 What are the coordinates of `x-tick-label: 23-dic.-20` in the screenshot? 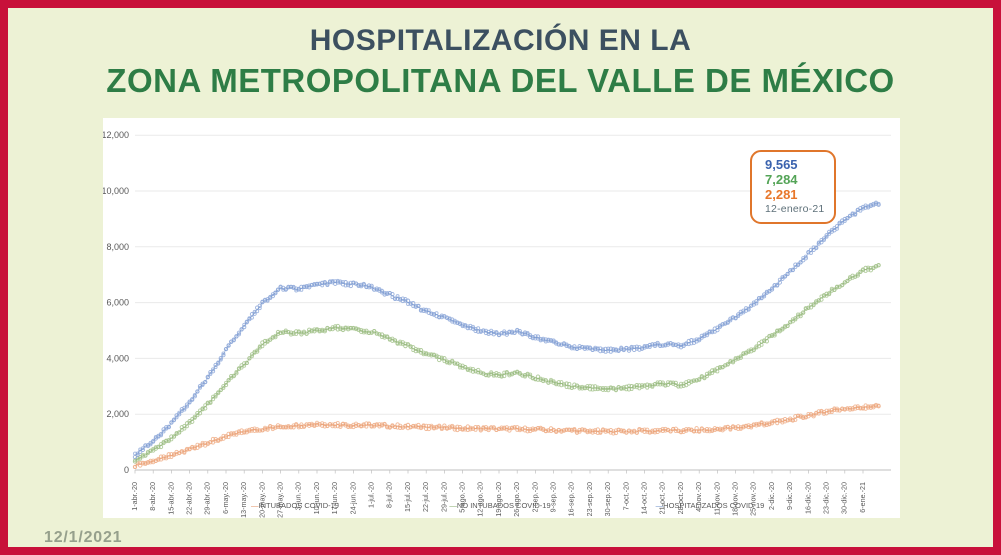 It's located at (826, 498).